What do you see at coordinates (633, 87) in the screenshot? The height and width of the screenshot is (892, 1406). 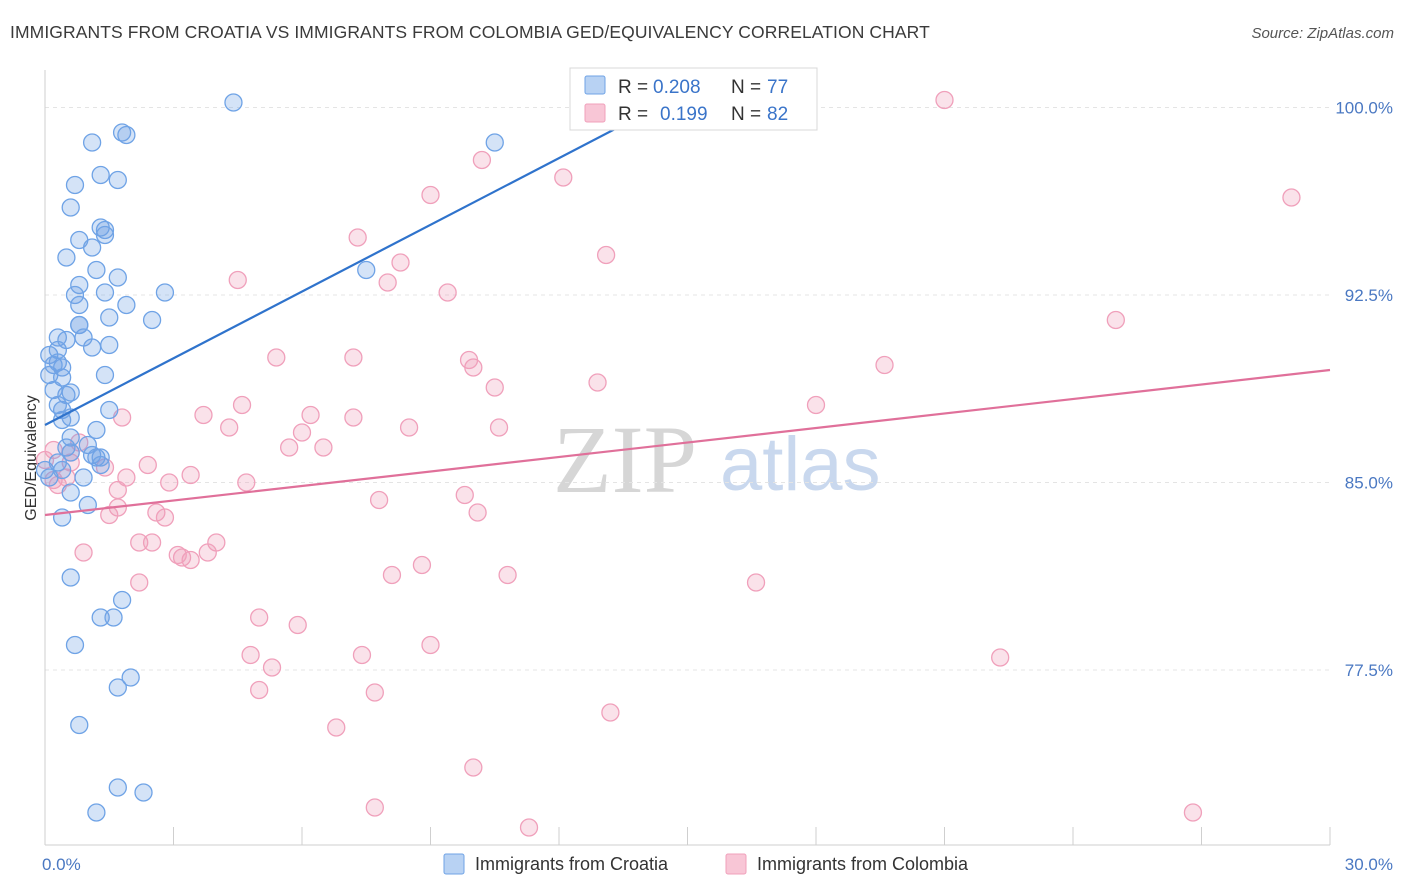 I see `legend-r-label-croatia: R =` at bounding box center [633, 87].